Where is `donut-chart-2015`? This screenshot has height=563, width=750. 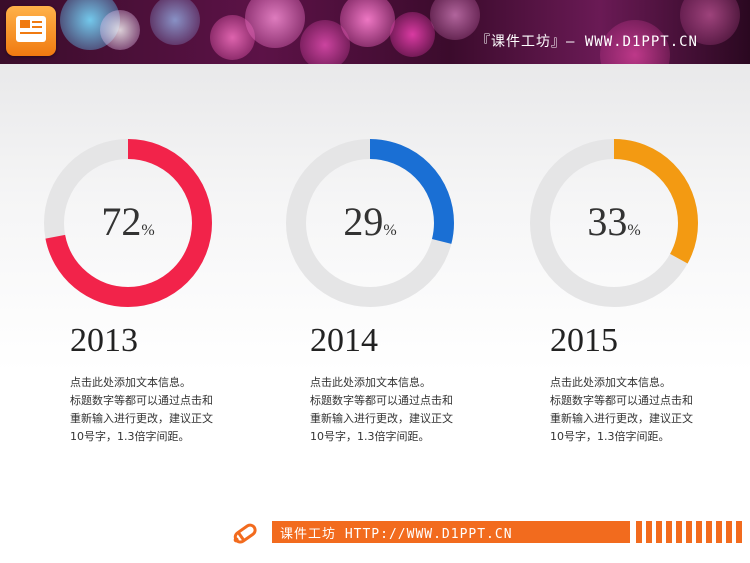
donut-chart-2015 is located at coordinates (614, 223).